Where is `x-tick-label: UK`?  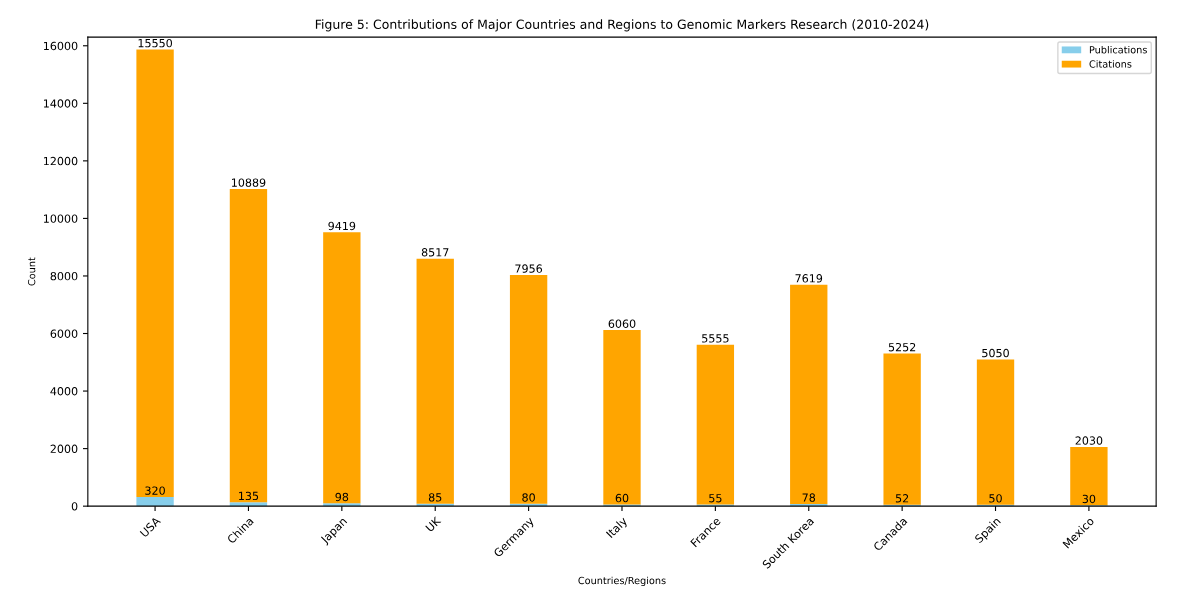 x-tick-label: UK is located at coordinates (433, 524).